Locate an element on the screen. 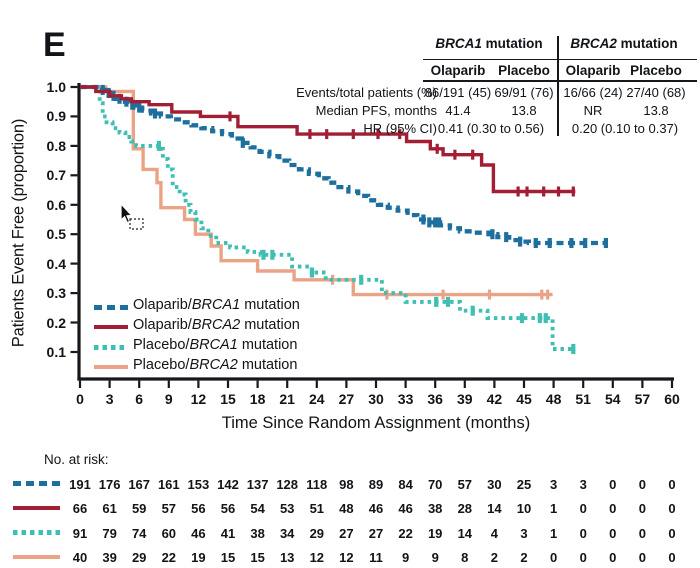  at-risk-value: 14 is located at coordinates (465, 533).